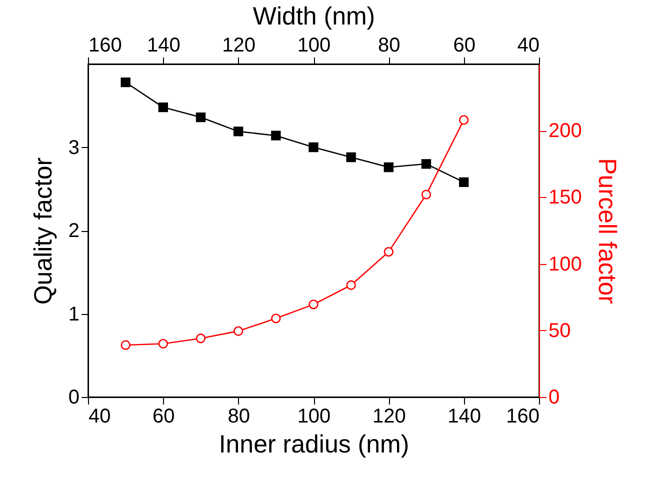 This screenshot has height=477, width=648. What do you see at coordinates (389, 417) in the screenshot?
I see `x-tick-label: 120` at bounding box center [389, 417].